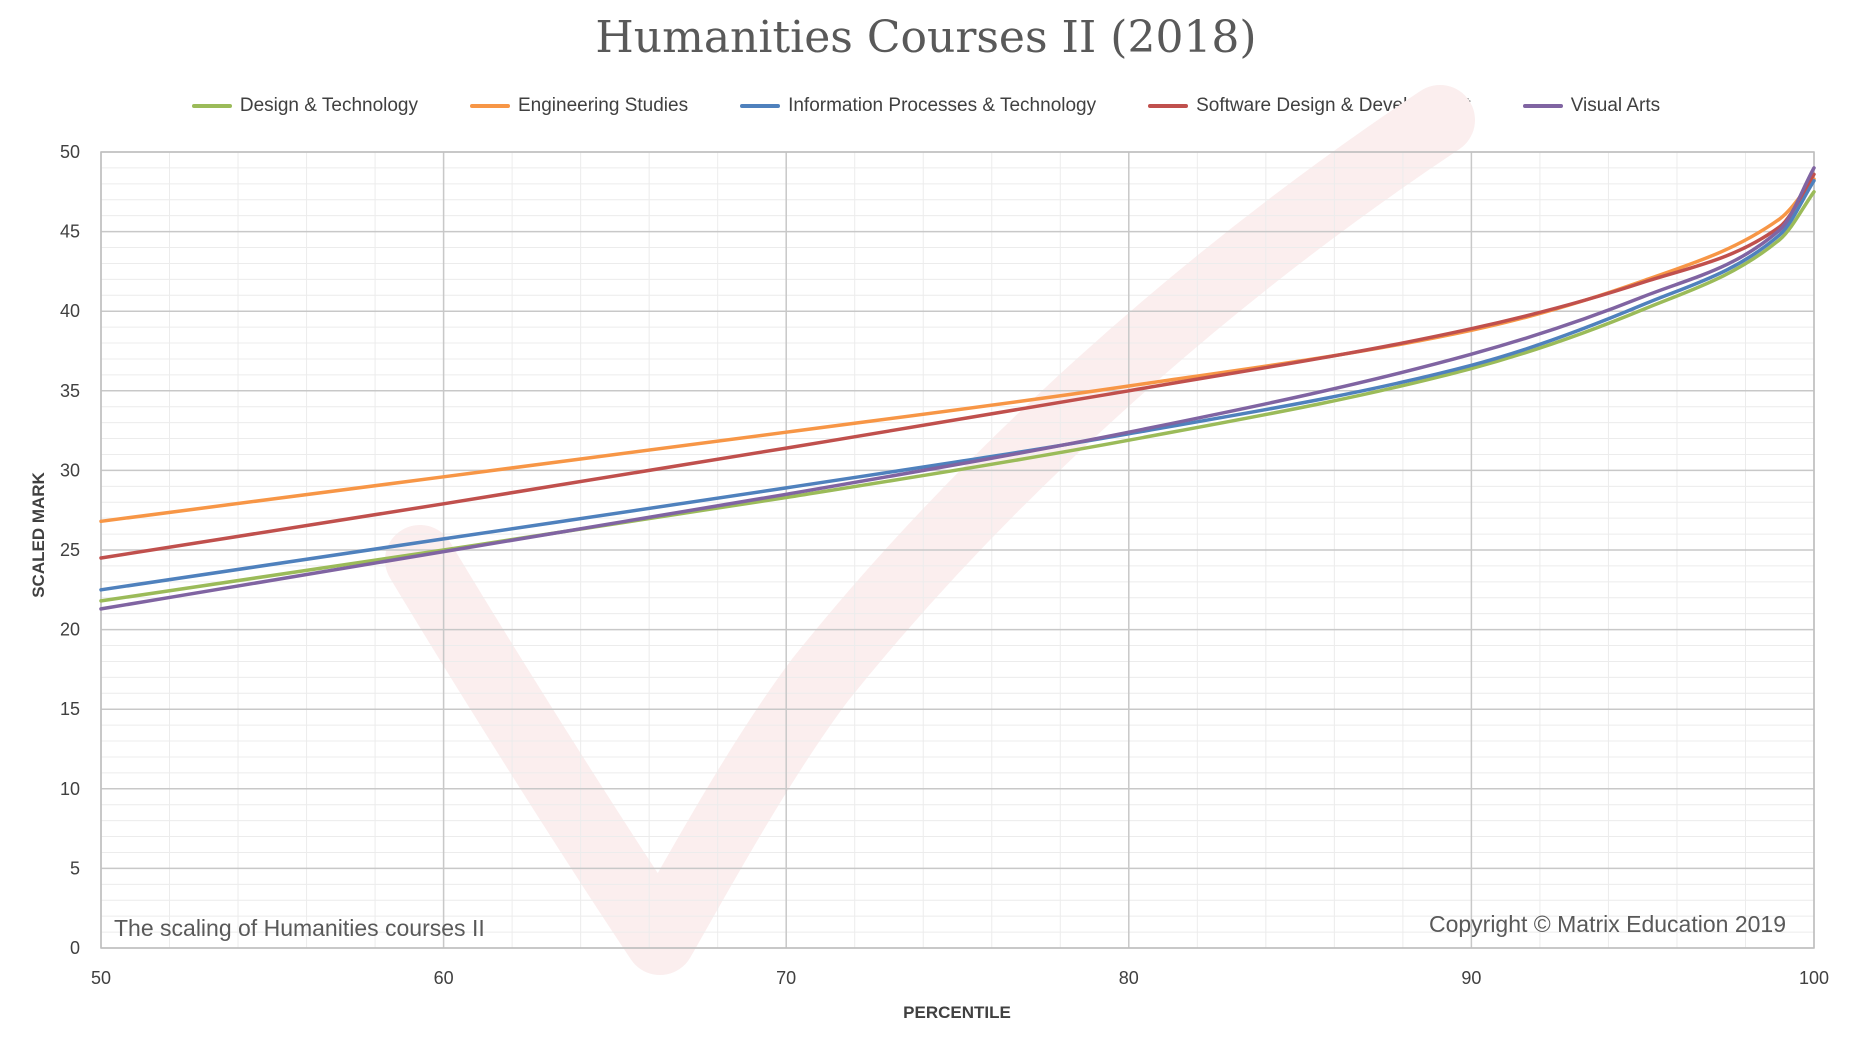 Image resolution: width=1852 pixels, height=1046 pixels. What do you see at coordinates (957, 1012) in the screenshot?
I see `x-axis-title: PERCENTILE` at bounding box center [957, 1012].